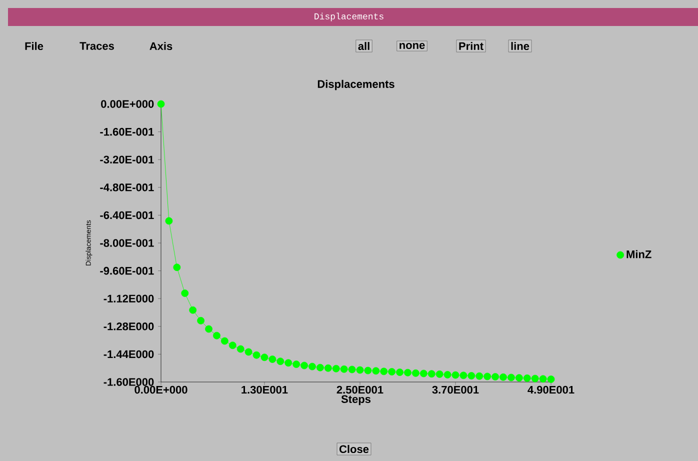 Image resolution: width=698 pixels, height=461 pixels. Describe the element at coordinates (265, 390) in the screenshot. I see `x-tick-label: 1.30E001` at that location.